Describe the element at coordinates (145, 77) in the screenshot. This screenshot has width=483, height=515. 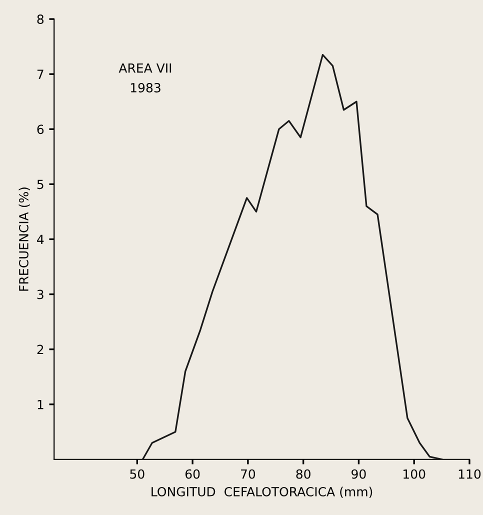
I see `annotation: AREA VII 1983` at that location.